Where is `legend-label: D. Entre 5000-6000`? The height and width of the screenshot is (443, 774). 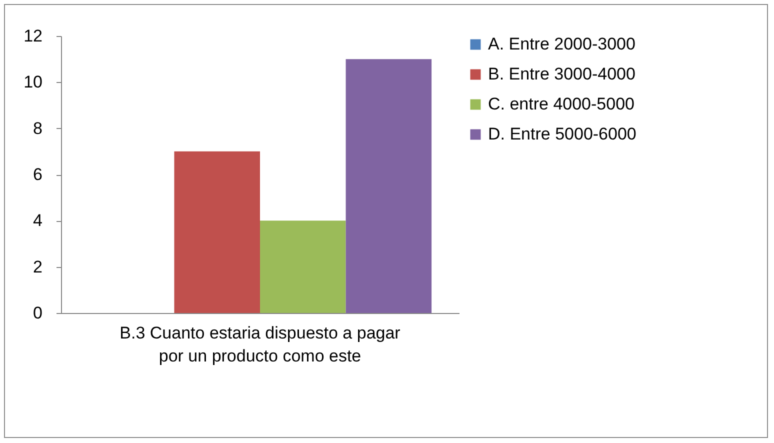
legend-label: D. Entre 5000-6000 is located at coordinates (562, 134).